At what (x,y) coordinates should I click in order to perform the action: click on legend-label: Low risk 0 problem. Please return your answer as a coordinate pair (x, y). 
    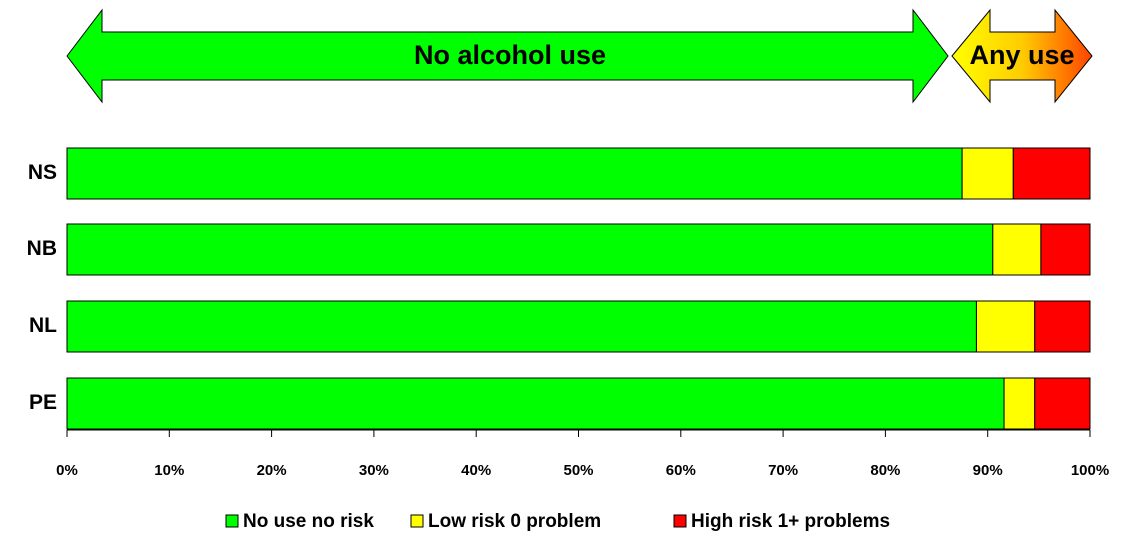
    Looking at the image, I should click on (514, 521).